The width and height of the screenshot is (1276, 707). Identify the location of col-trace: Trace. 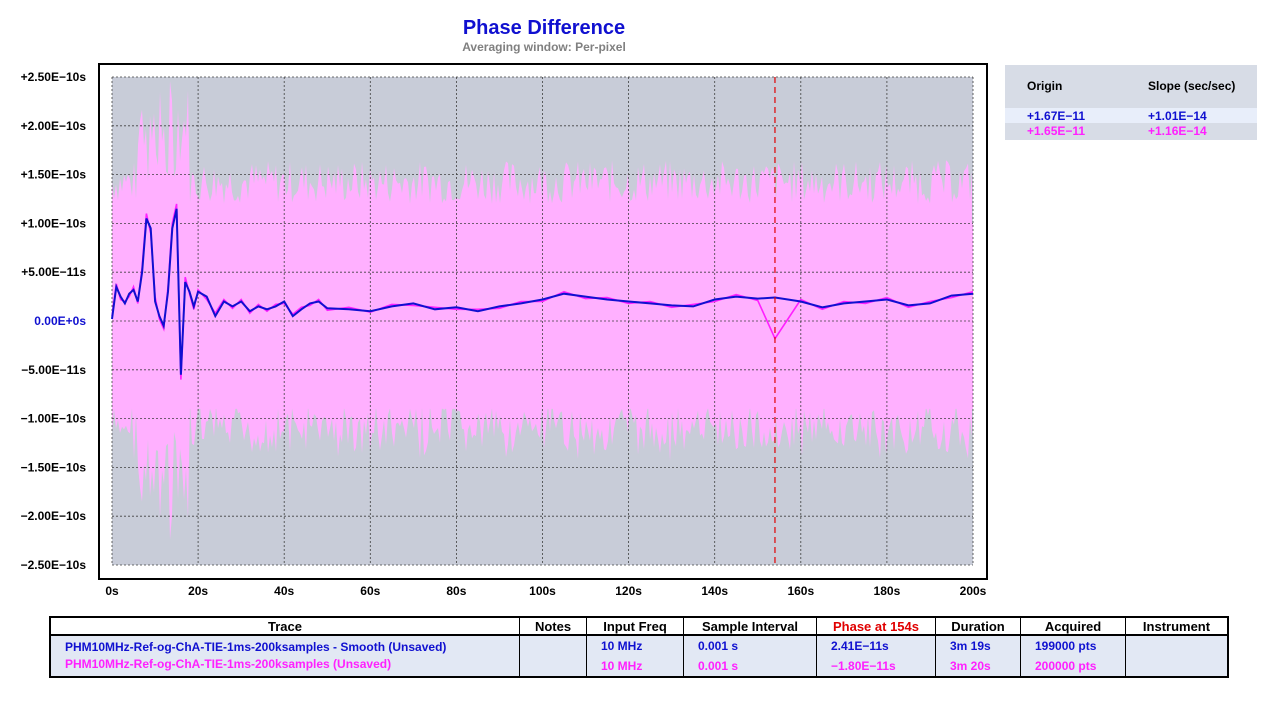
(284, 626).